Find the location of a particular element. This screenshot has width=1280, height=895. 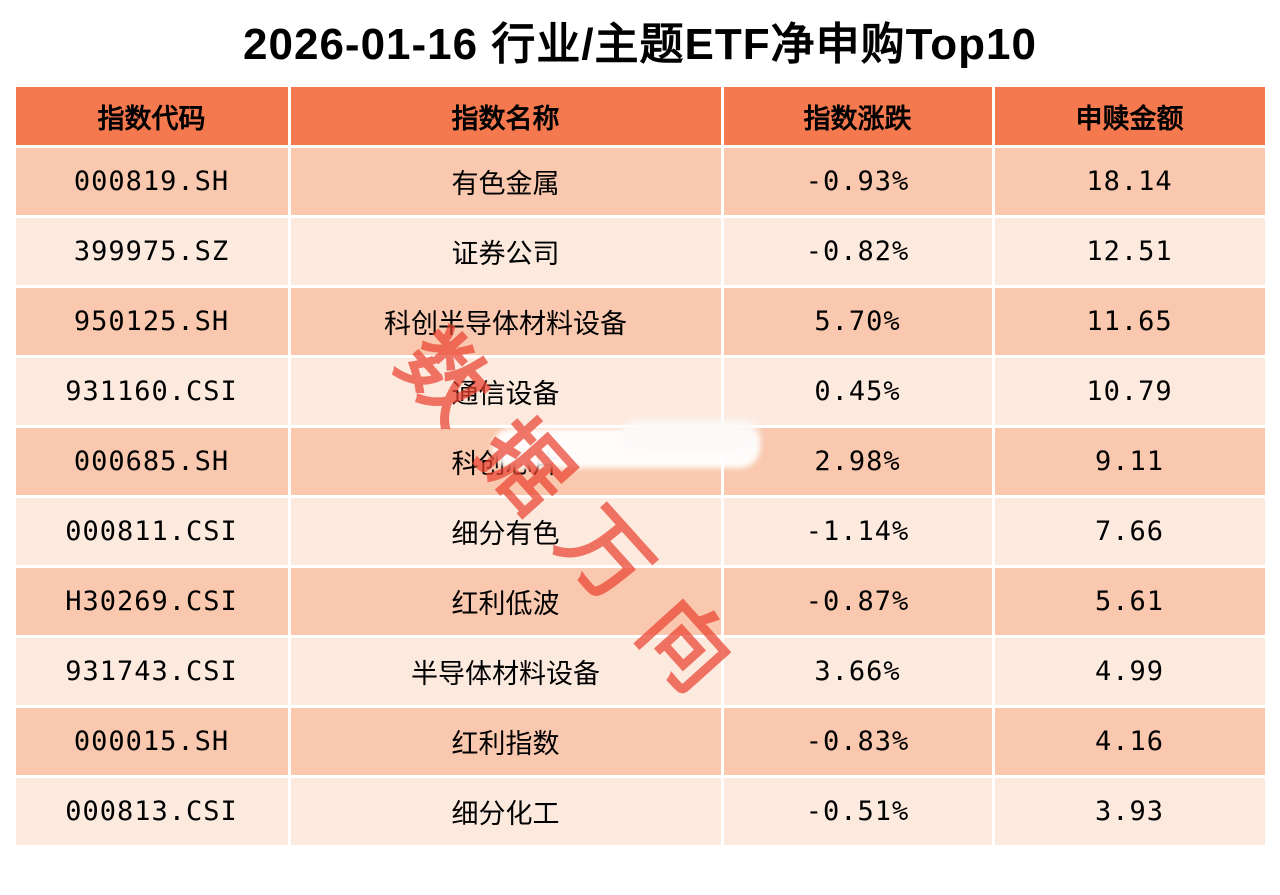

amount: 12.51 is located at coordinates (1129, 251).